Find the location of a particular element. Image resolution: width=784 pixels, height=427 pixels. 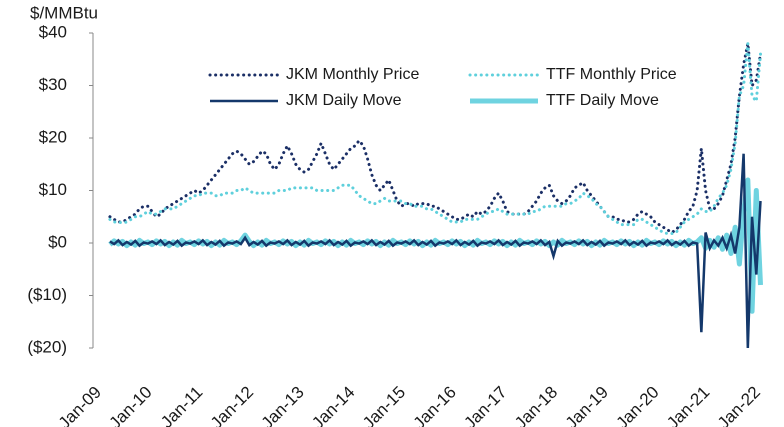

x-tick-label: Jan-11 is located at coordinates (181, 405).